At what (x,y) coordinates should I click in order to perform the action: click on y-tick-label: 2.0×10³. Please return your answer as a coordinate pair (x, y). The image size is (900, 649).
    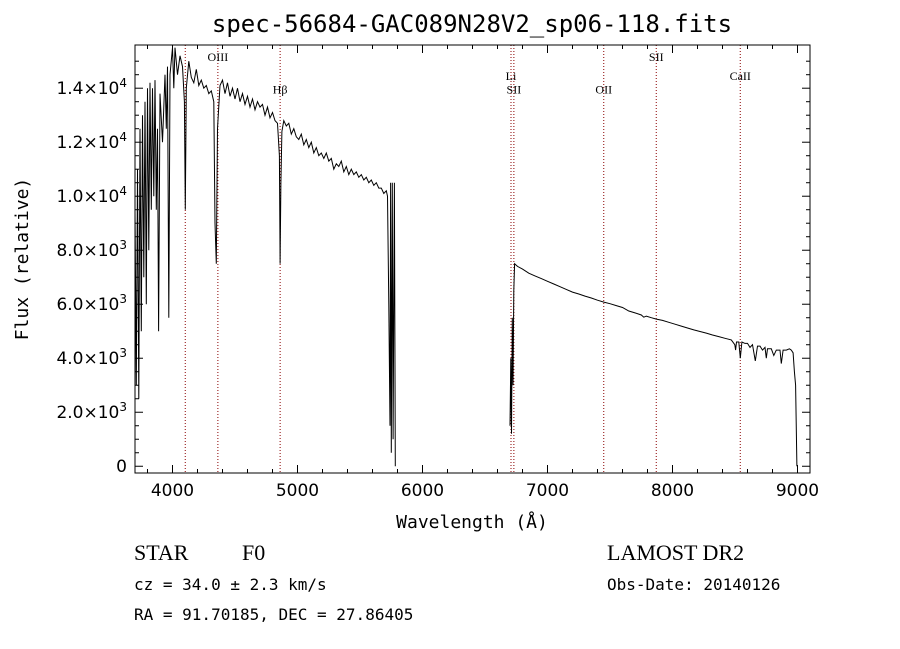
    Looking at the image, I should click on (91, 411).